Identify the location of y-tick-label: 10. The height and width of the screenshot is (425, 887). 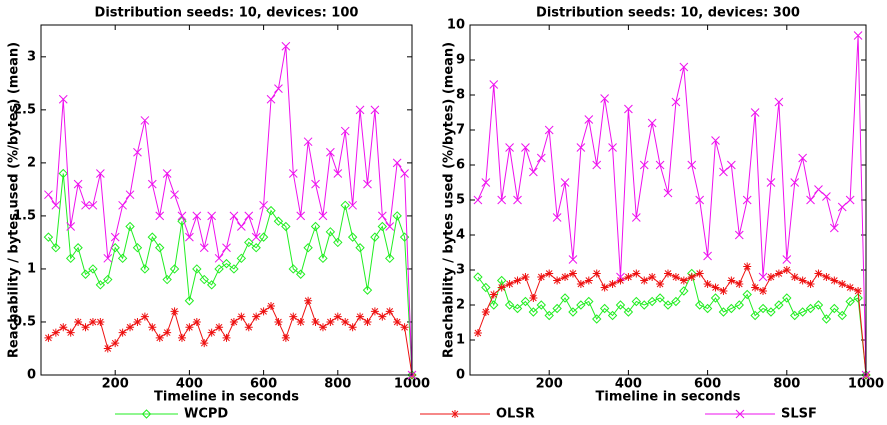
(456, 25).